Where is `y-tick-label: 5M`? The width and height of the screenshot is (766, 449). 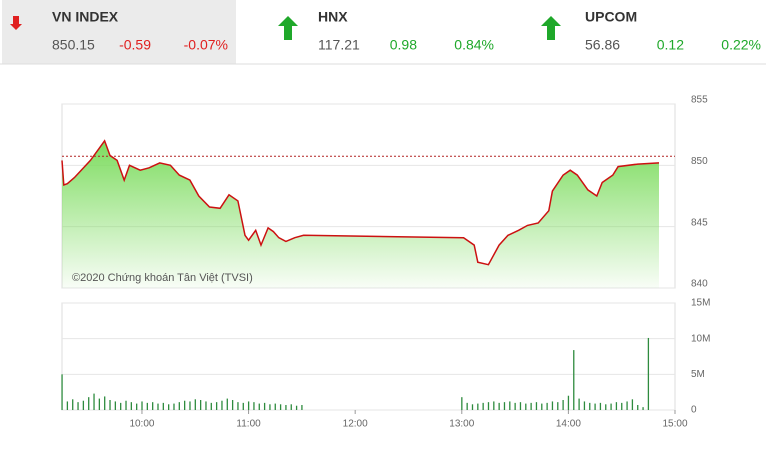 y-tick-label: 5M is located at coordinates (698, 374).